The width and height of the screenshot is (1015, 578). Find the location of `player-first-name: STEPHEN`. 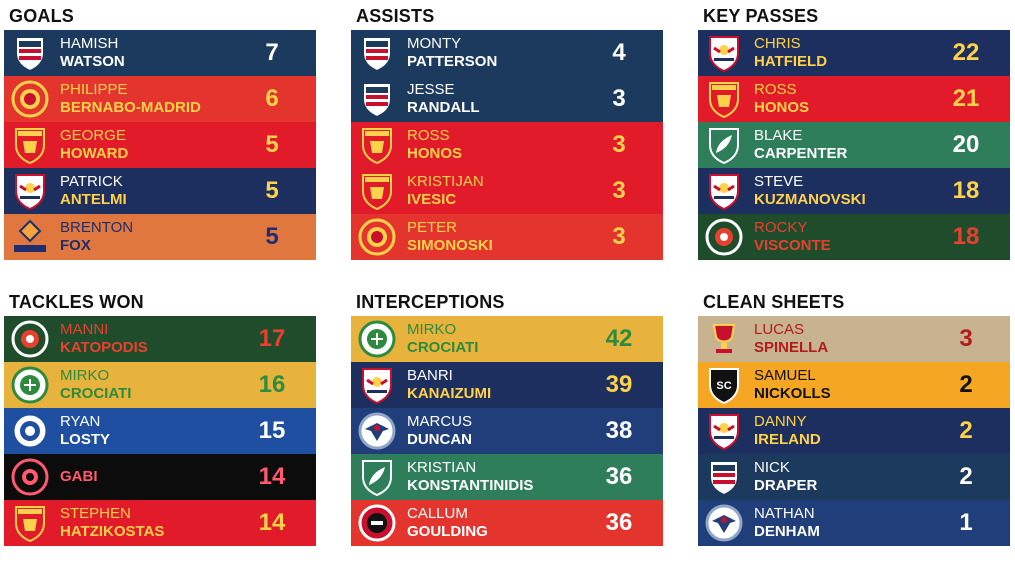

player-first-name: STEPHEN is located at coordinates (95, 513).